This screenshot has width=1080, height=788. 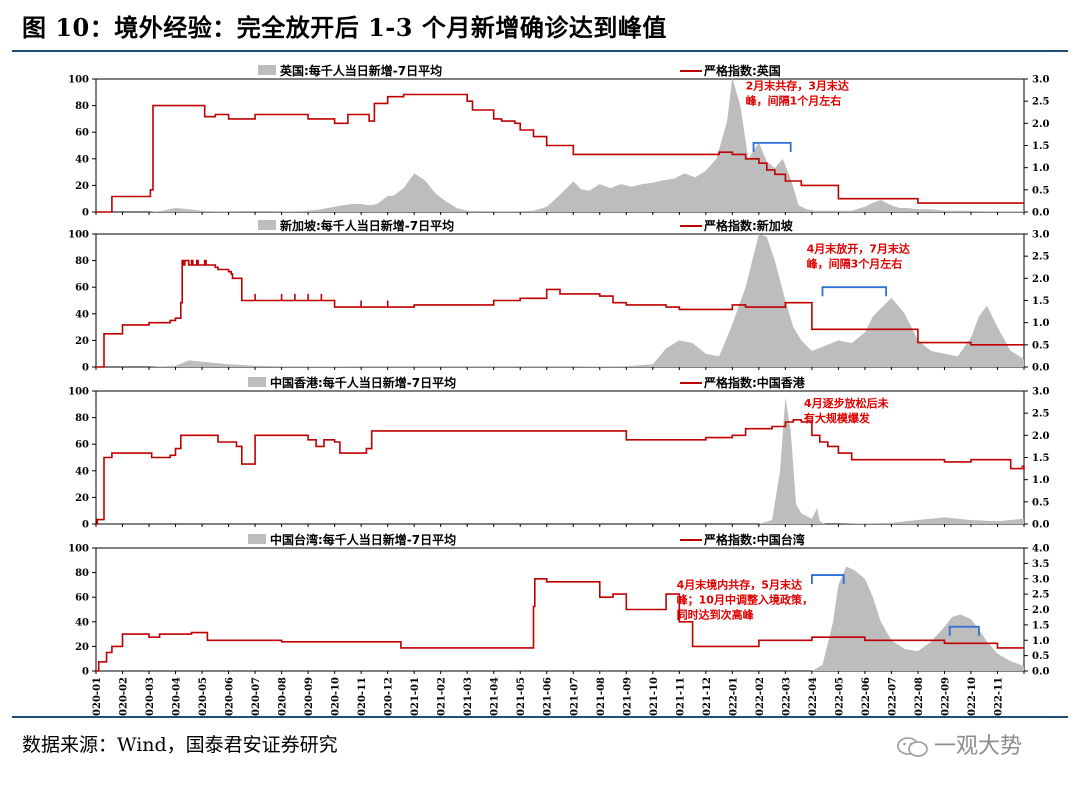 I want to click on annotation-text: 2月末共存，3月末达, so click(x=797, y=86).